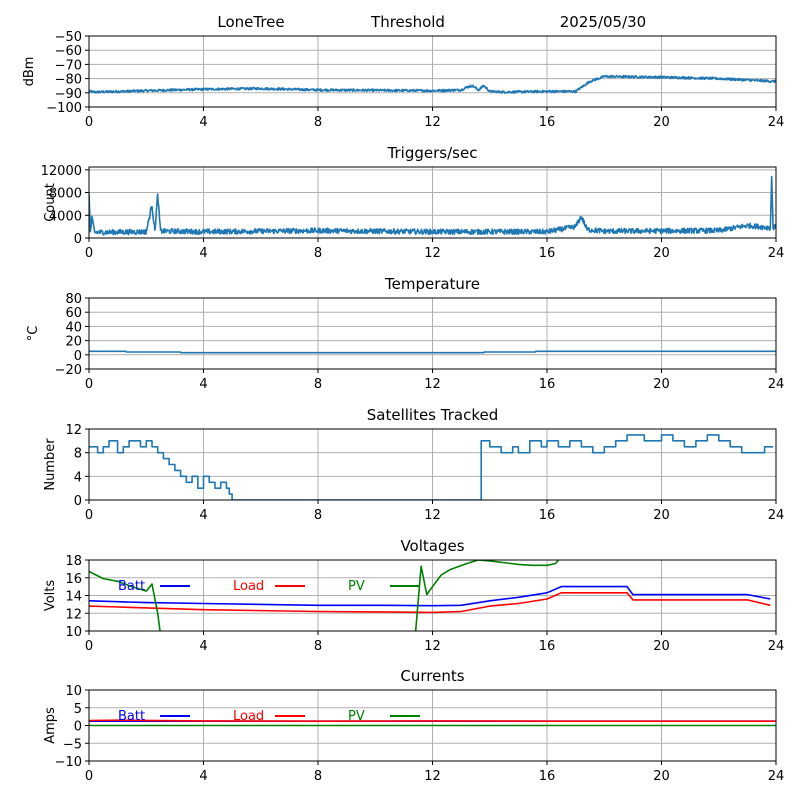 The height and width of the screenshot is (800, 800). I want to click on series-line-pv, so click(324, 595).